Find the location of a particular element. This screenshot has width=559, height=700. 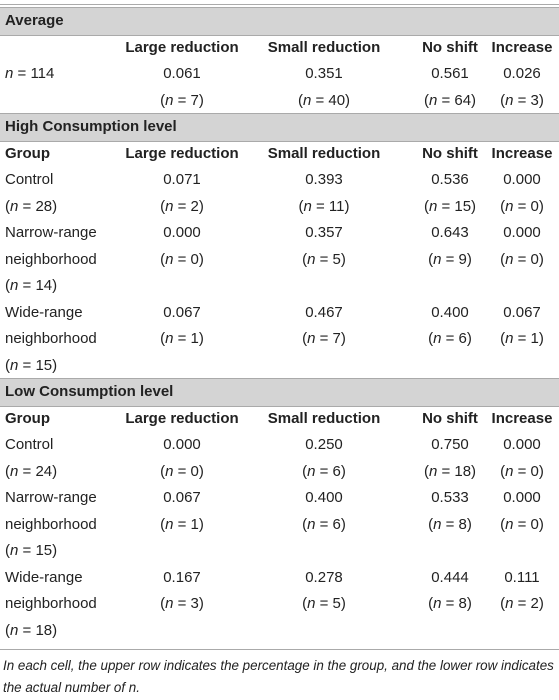

section-title: Low Consumption level is located at coordinates (89, 391).